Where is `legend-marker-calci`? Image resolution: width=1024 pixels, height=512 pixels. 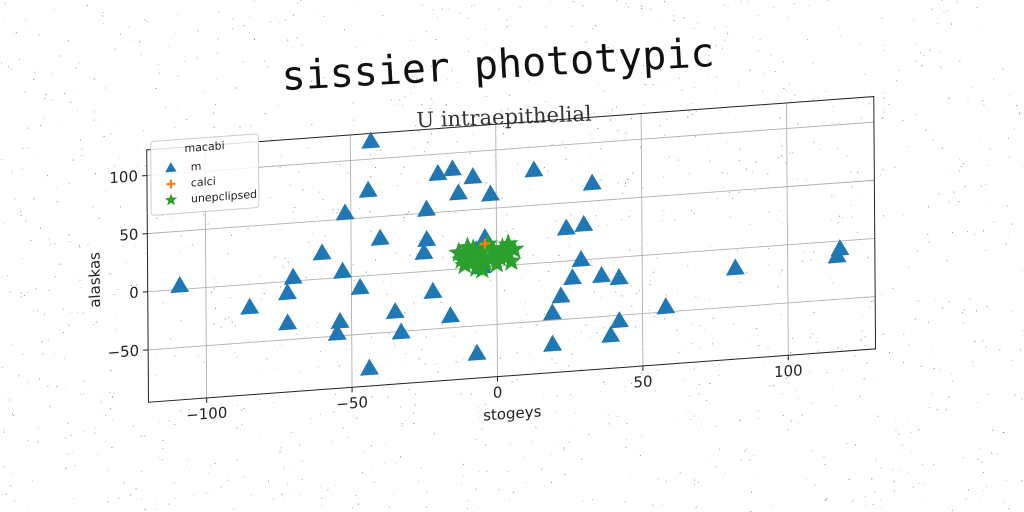
legend-marker-calci is located at coordinates (171, 184).